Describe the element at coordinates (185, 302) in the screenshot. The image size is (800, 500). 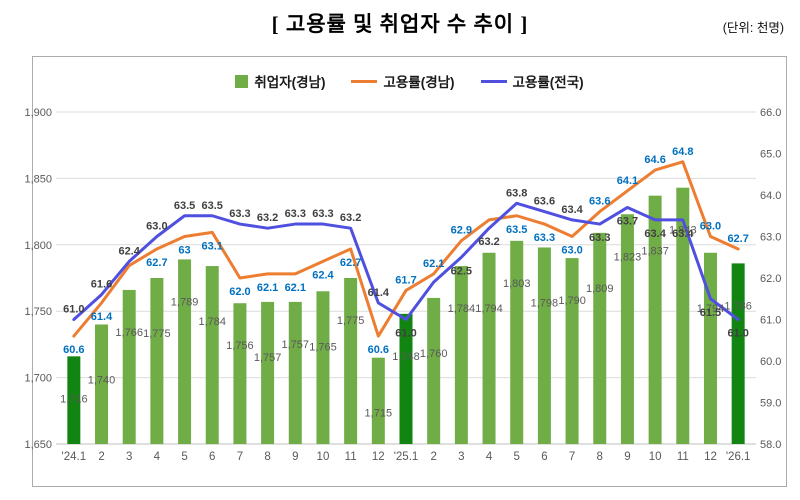
I see `bar-value-label: 1,789` at that location.